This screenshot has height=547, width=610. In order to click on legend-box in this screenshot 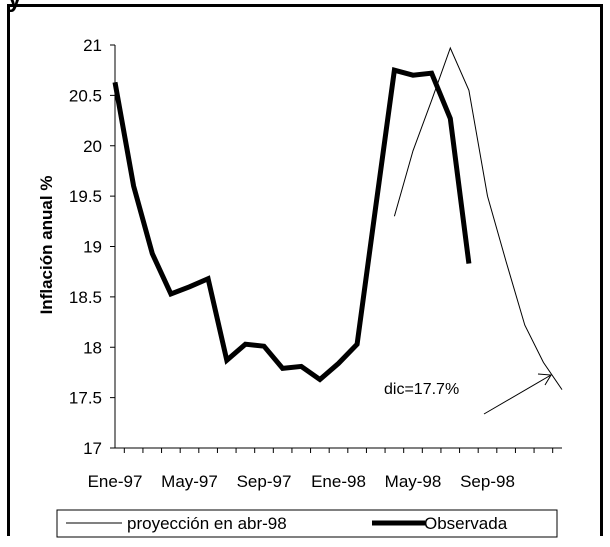, I will do `click(307, 523)`.